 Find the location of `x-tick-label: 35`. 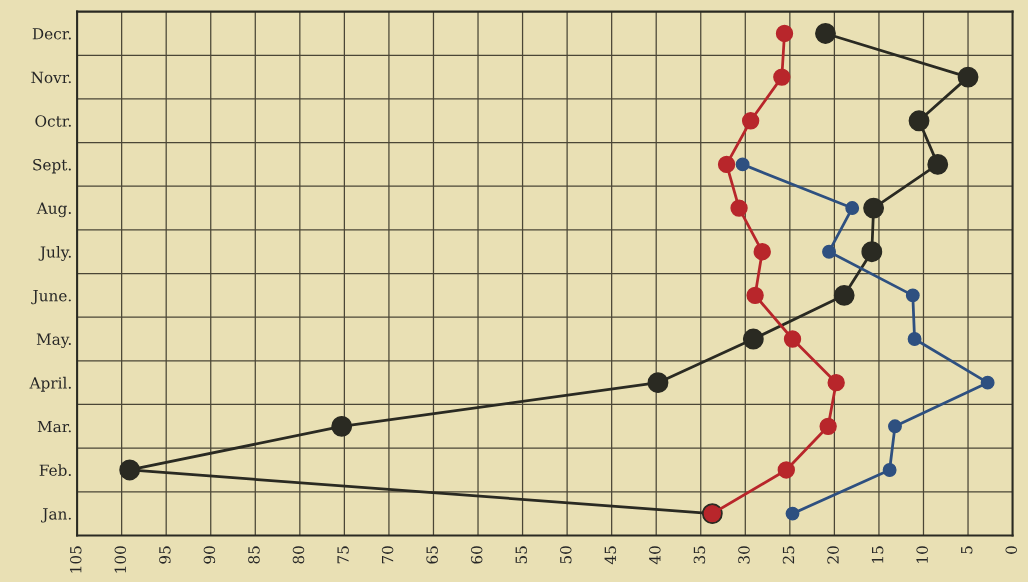

x-tick-label: 35 is located at coordinates (699, 555).